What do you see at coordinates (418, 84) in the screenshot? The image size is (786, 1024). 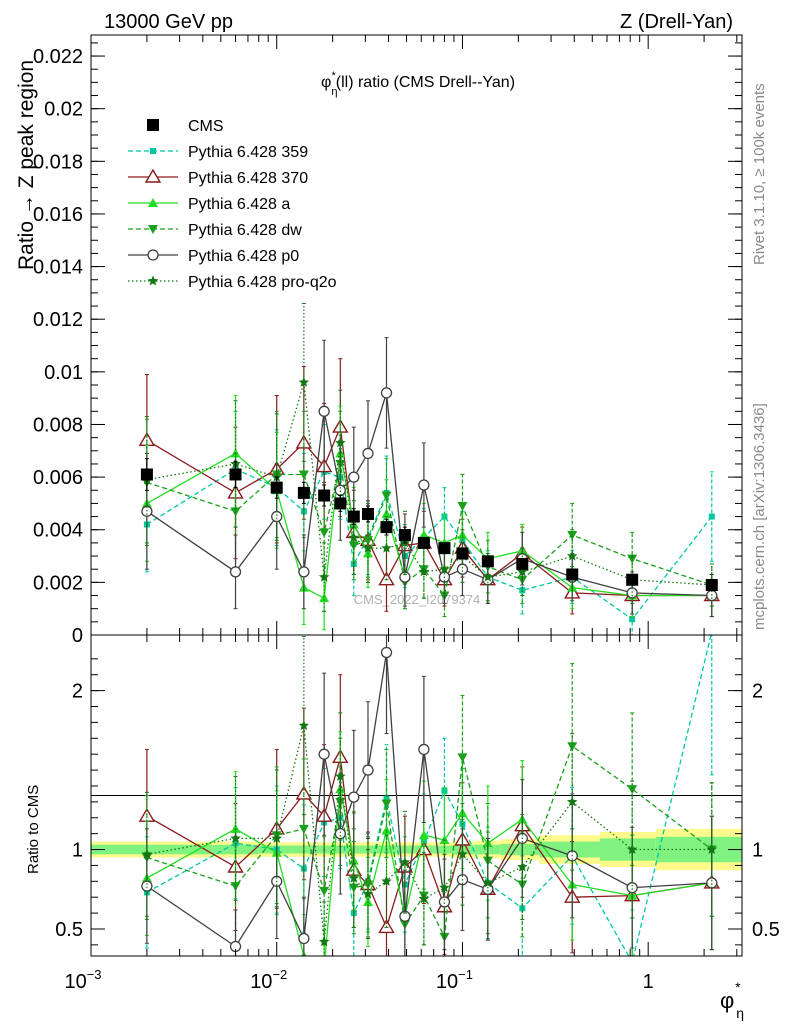 I see `main-title: φη*(ll) ratio (CMS Drell--Yan)` at bounding box center [418, 84].